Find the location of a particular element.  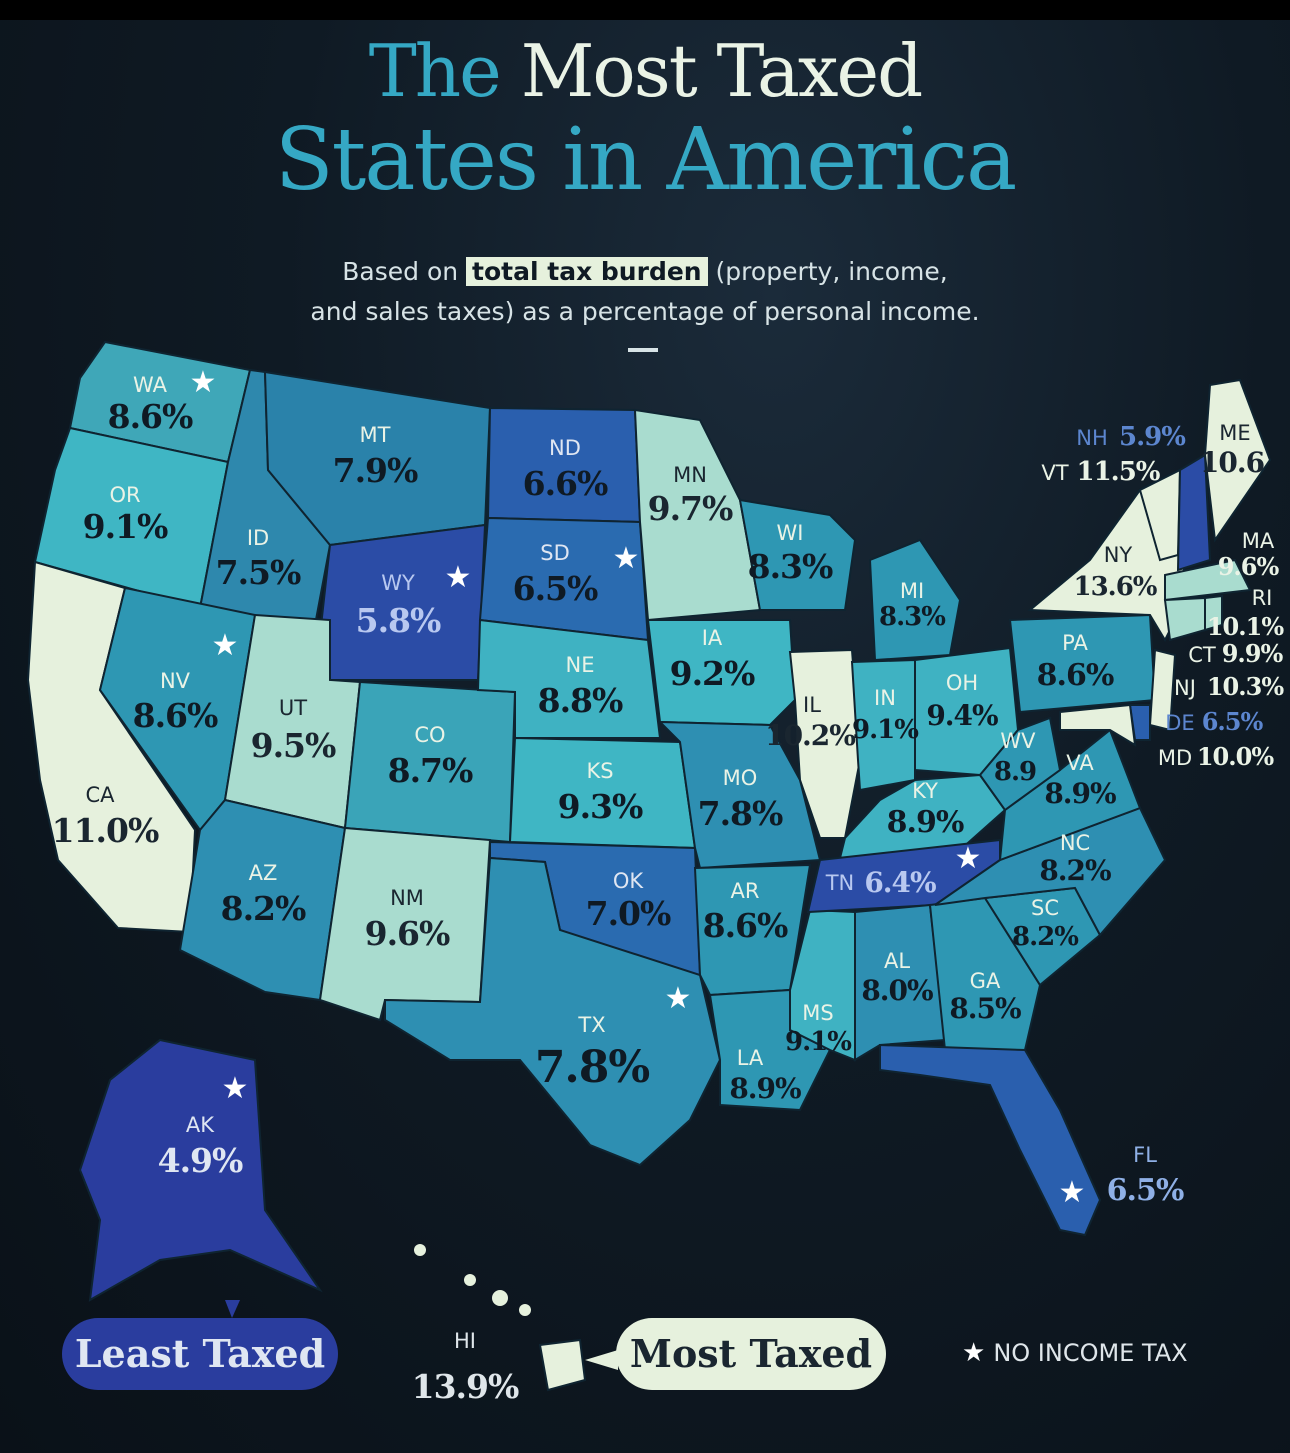

no-income-tax-legend: ★ NO INCOME TAX is located at coordinates (1075, 1353).